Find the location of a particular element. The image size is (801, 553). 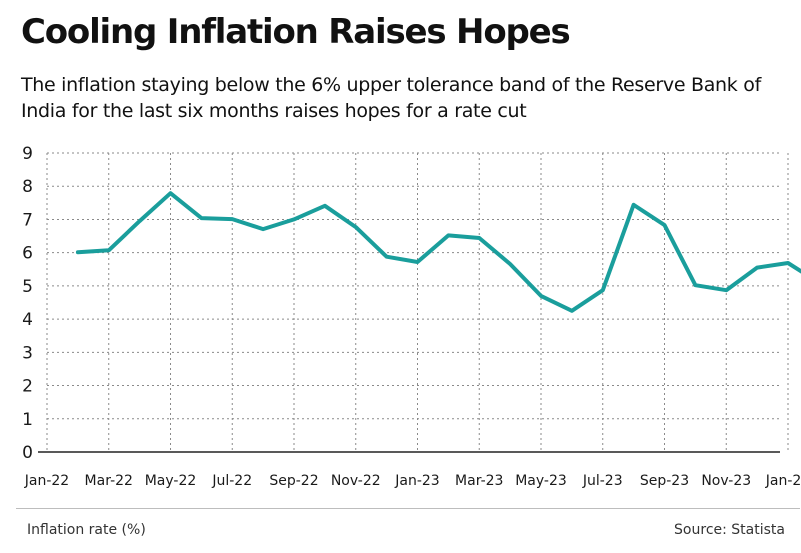

footer-divider is located at coordinates (408, 508).